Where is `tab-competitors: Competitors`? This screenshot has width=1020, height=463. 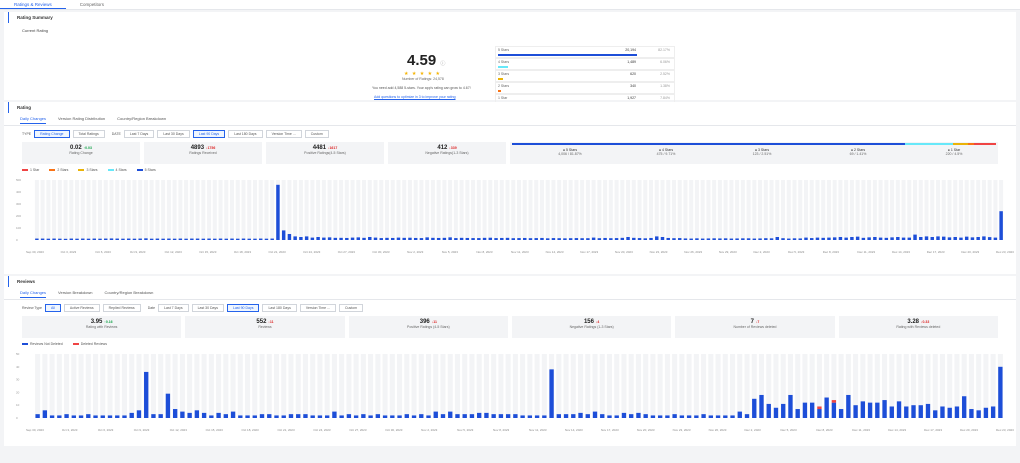 tab-competitors: Competitors is located at coordinates (92, 4).